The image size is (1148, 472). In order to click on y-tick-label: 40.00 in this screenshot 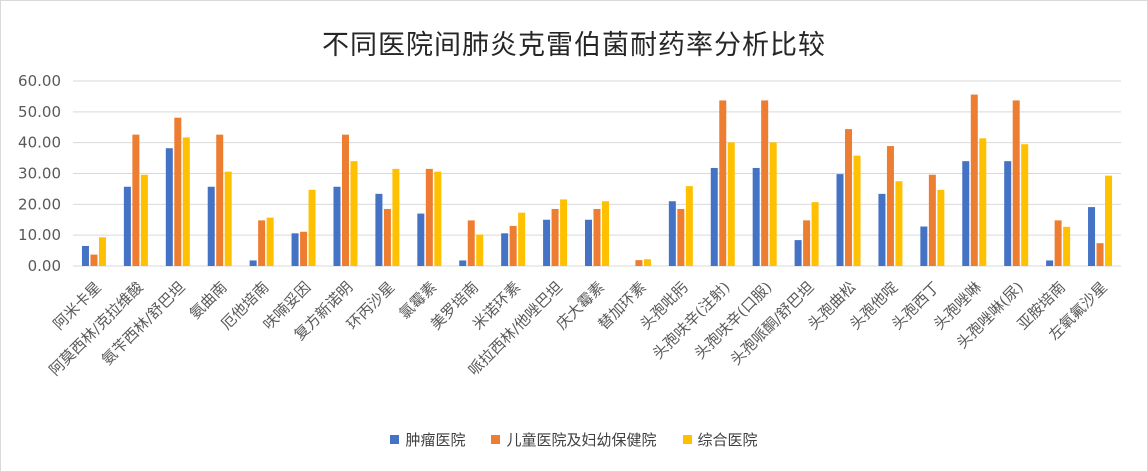, I will do `click(39, 143)`.